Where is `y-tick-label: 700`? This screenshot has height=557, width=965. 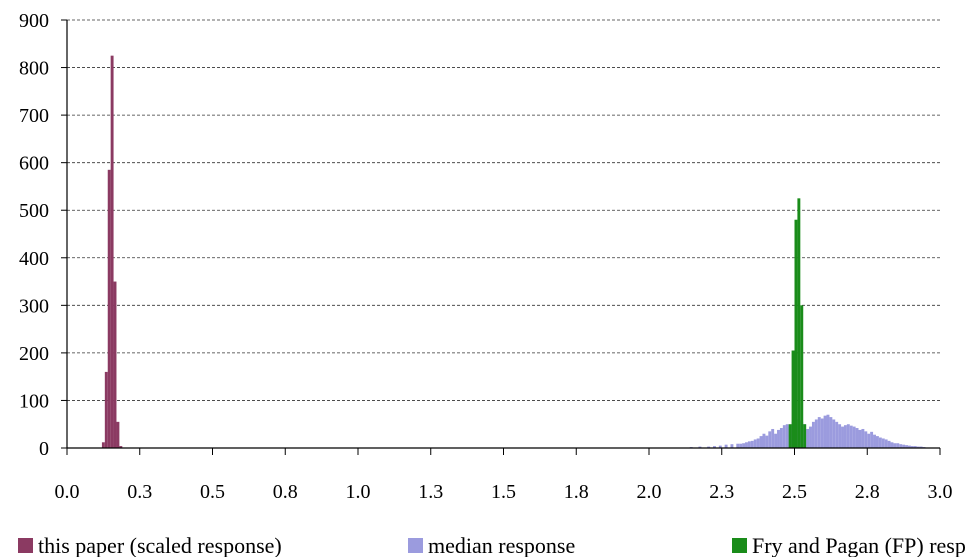 y-tick-label: 700 is located at coordinates (34, 116).